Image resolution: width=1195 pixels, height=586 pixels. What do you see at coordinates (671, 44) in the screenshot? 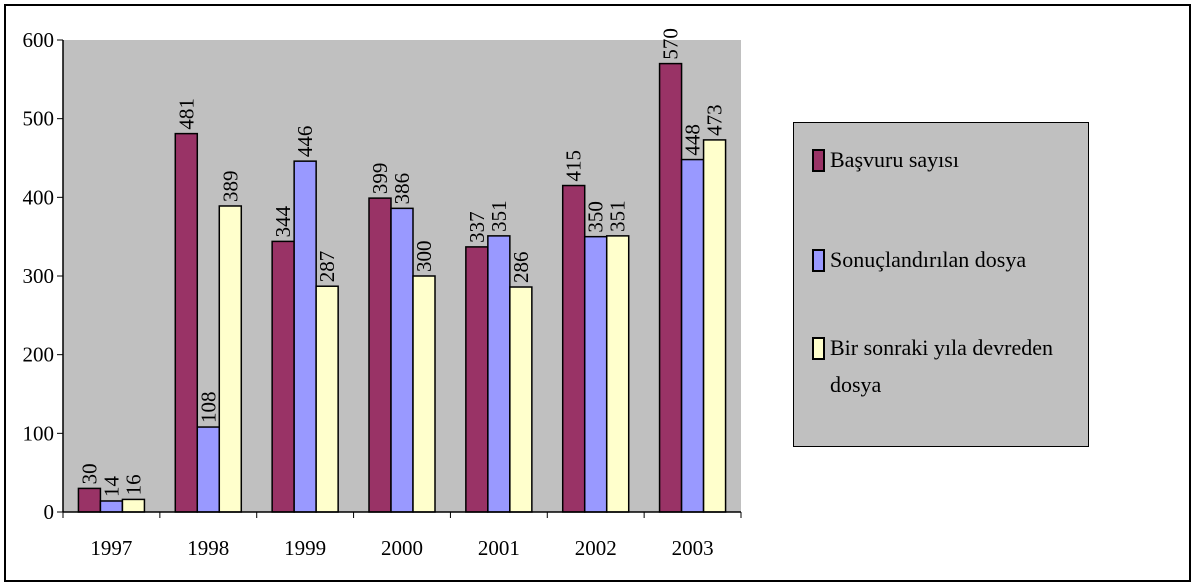
I see `data-label-2003-series-0: 570` at bounding box center [671, 44].